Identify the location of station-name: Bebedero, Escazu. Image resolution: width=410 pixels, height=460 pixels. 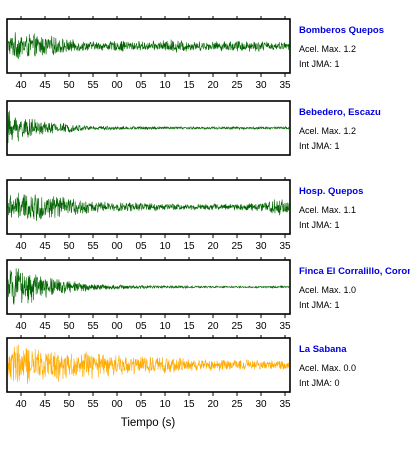
(340, 112).